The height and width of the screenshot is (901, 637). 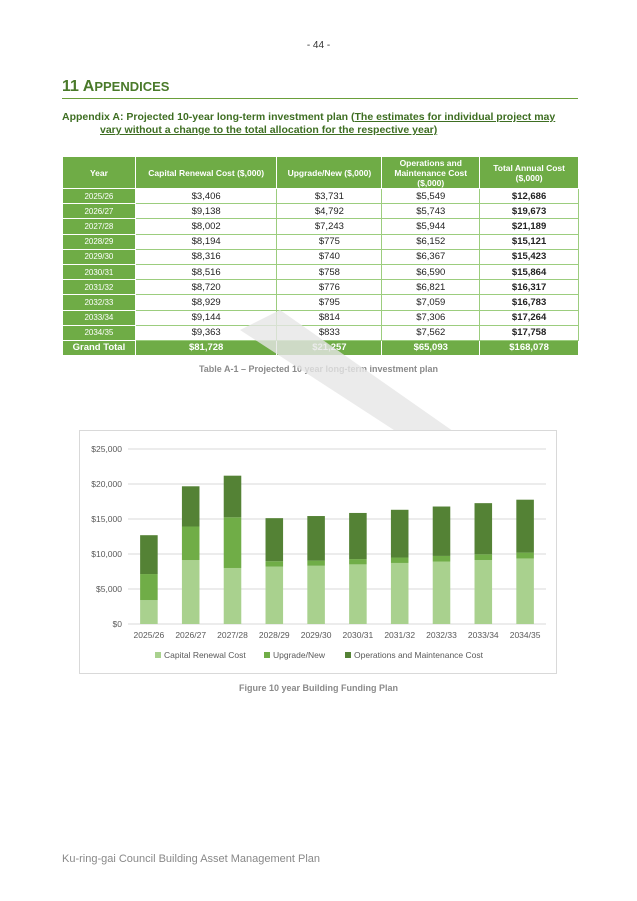 What do you see at coordinates (329, 211) in the screenshot?
I see `cell-upgrade-new: $4,792` at bounding box center [329, 211].